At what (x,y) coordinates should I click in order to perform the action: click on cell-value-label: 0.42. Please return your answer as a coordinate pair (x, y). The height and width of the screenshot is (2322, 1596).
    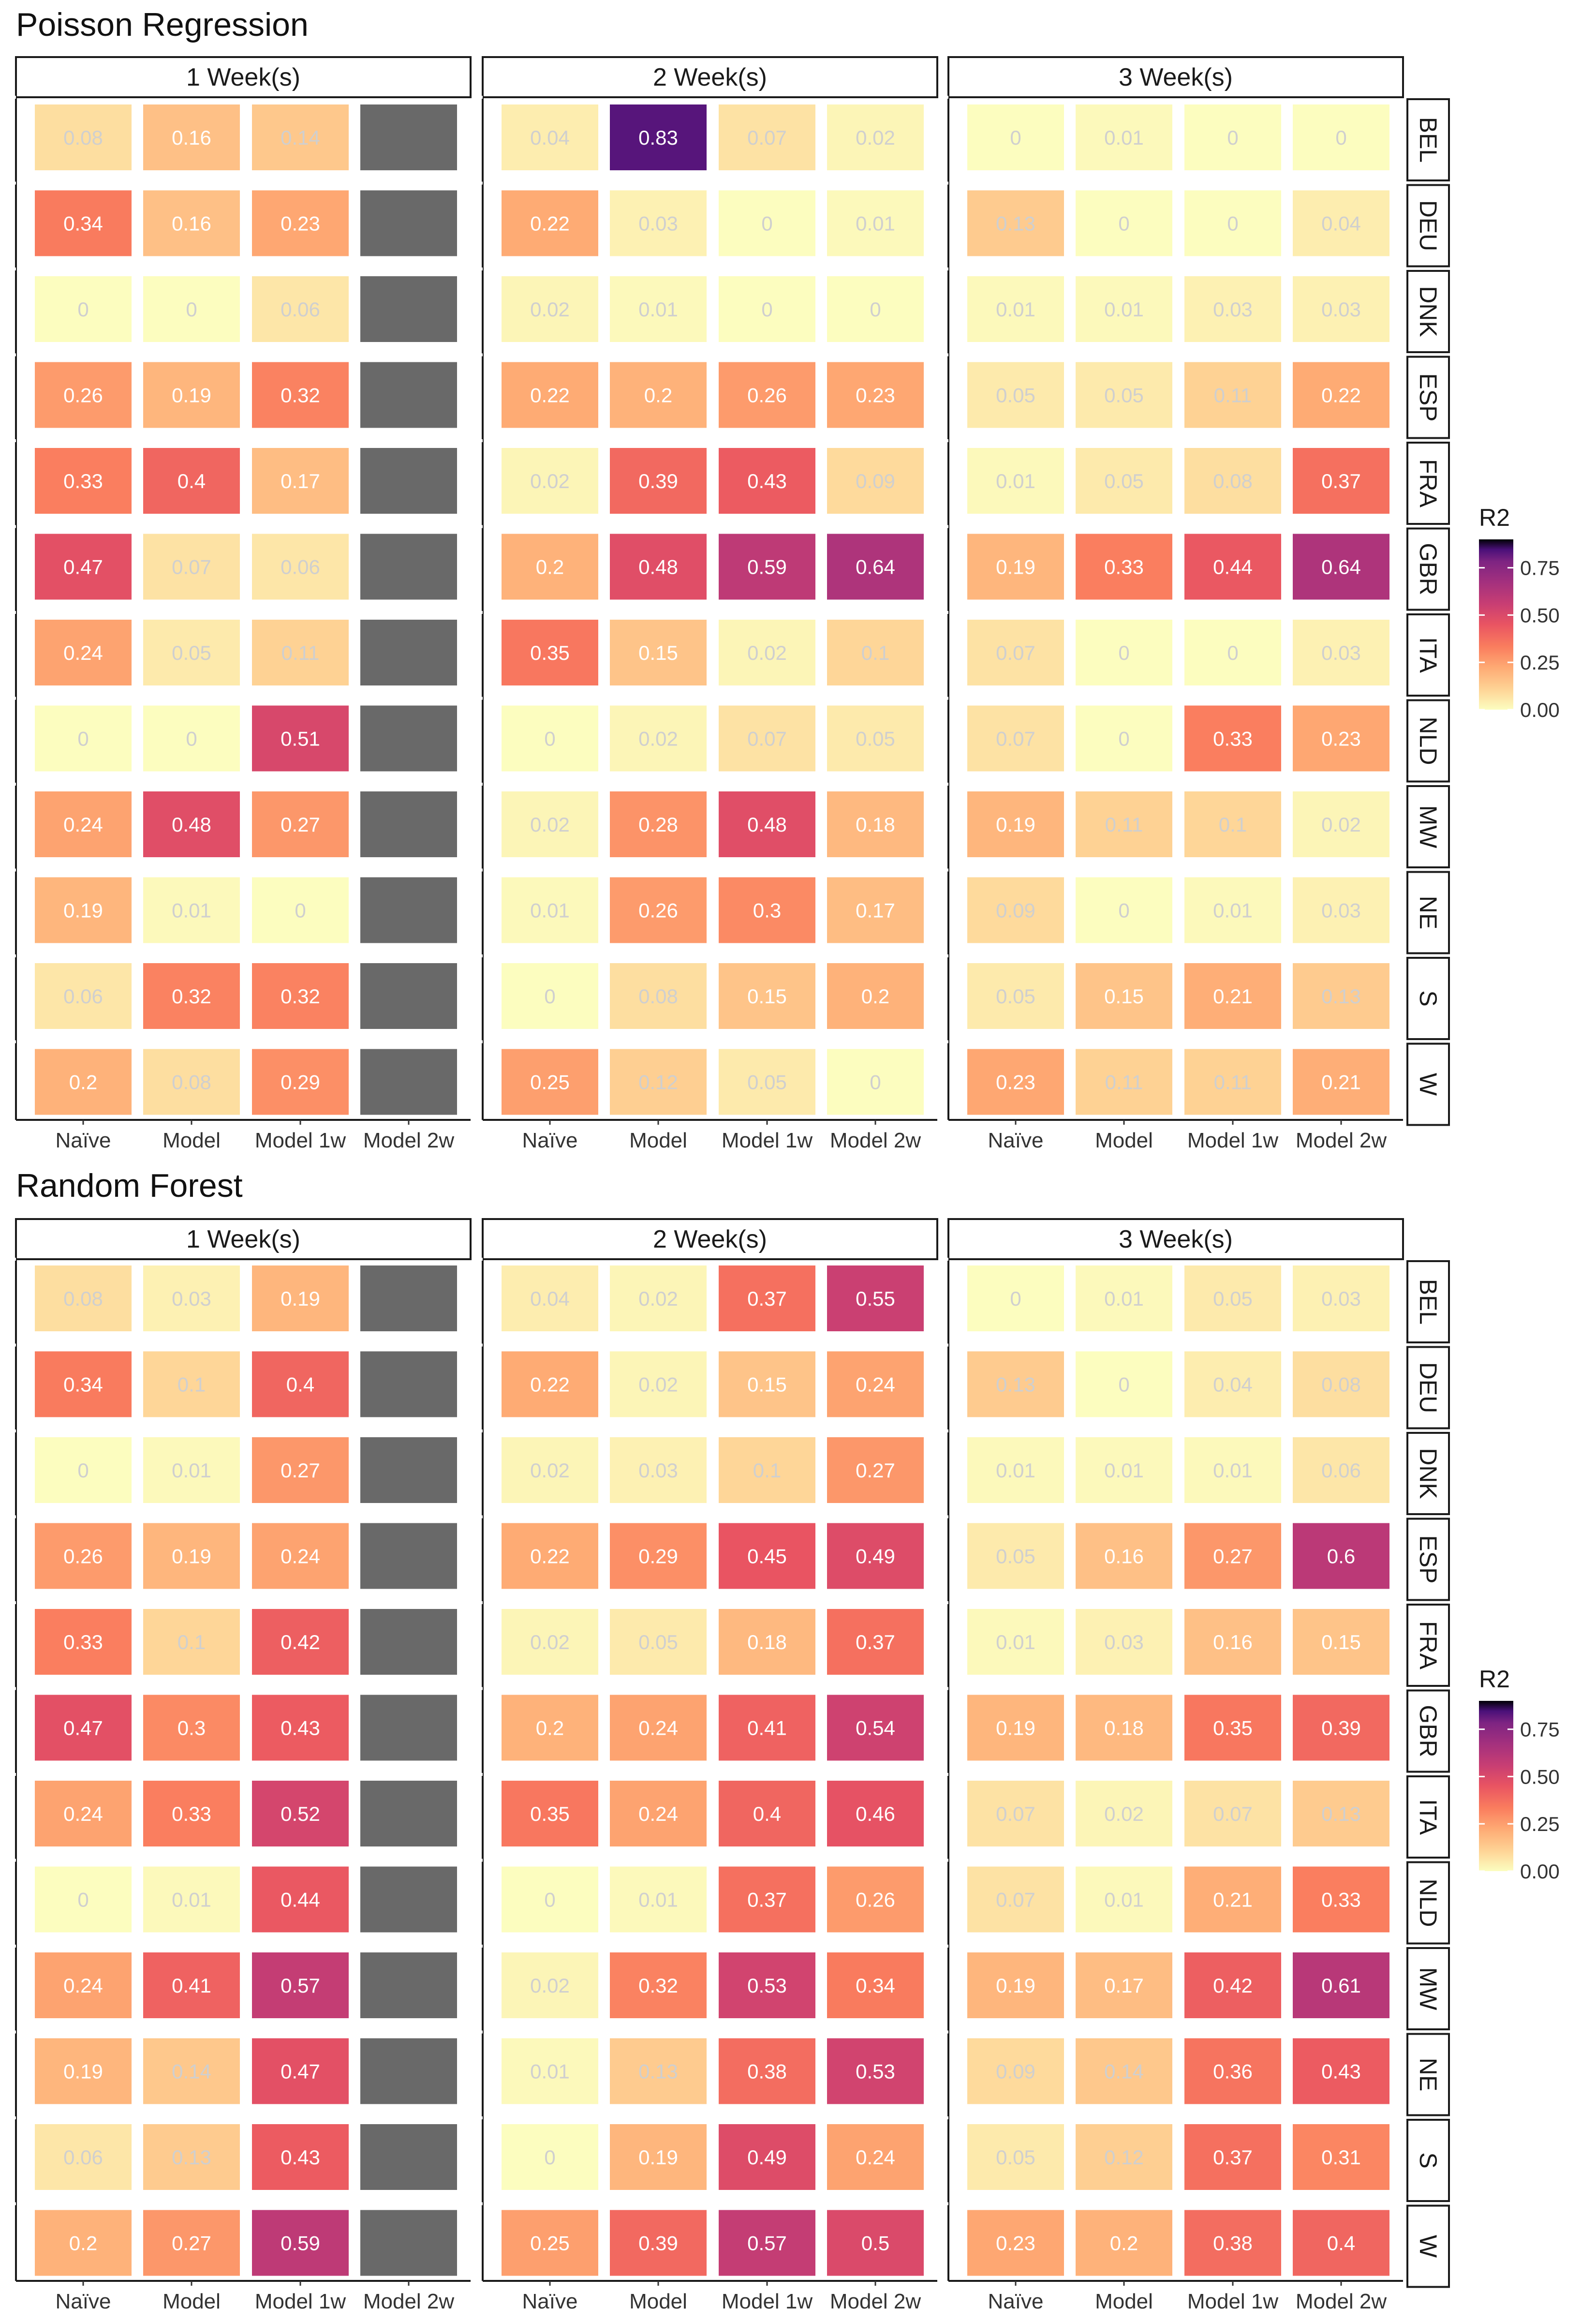
    Looking at the image, I should click on (1233, 1985).